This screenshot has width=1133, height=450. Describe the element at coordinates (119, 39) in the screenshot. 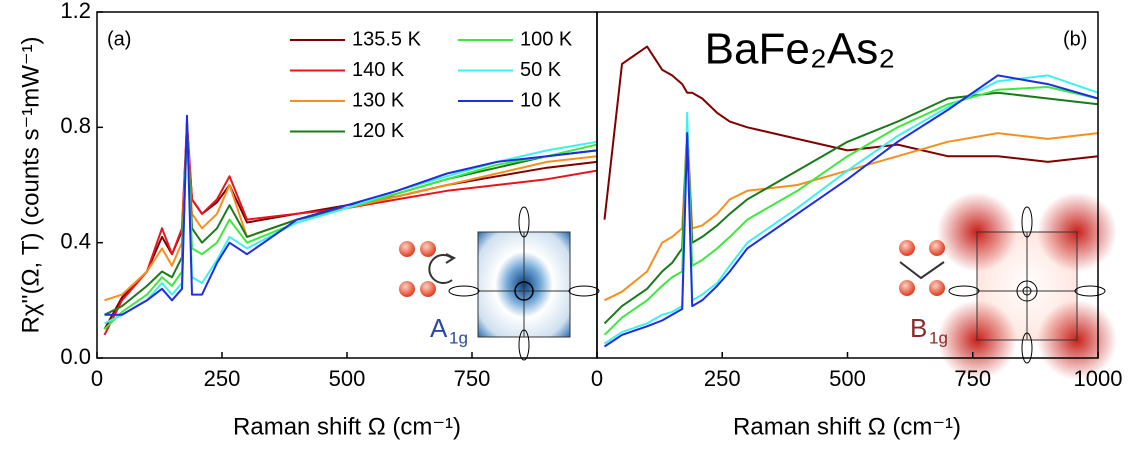

I see `panel-label: (a)` at that location.